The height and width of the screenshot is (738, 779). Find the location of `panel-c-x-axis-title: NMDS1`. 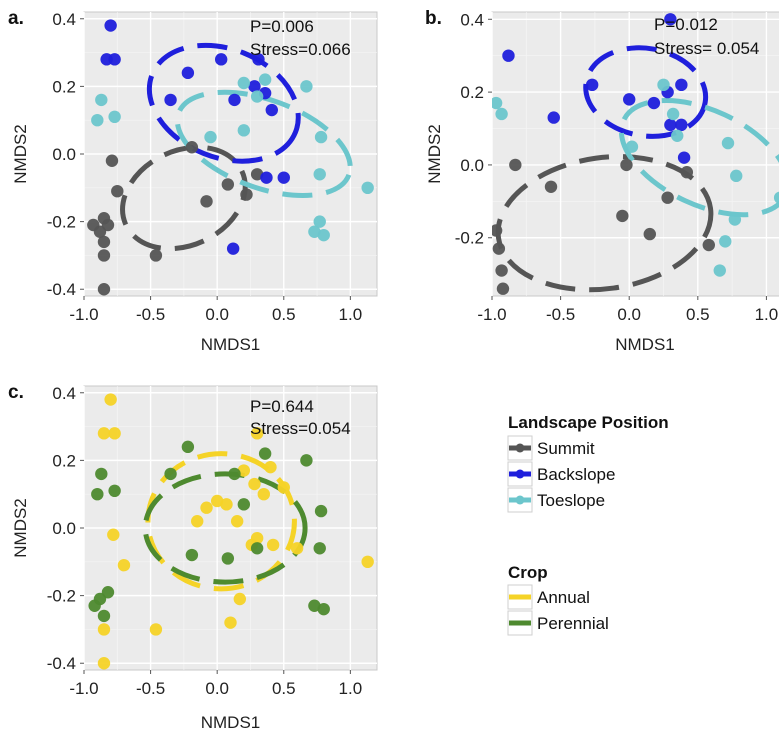

panel-c-x-axis-title: NMDS1 is located at coordinates (231, 722).